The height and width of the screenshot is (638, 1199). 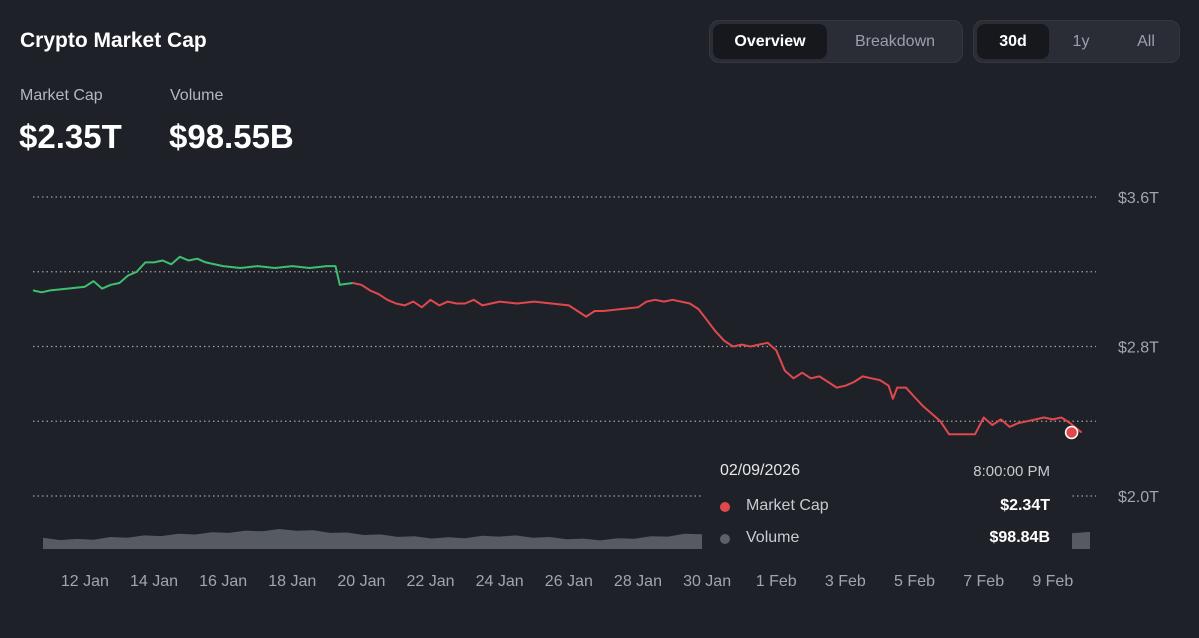 I want to click on x-tick-label: 5 Feb, so click(x=914, y=581).